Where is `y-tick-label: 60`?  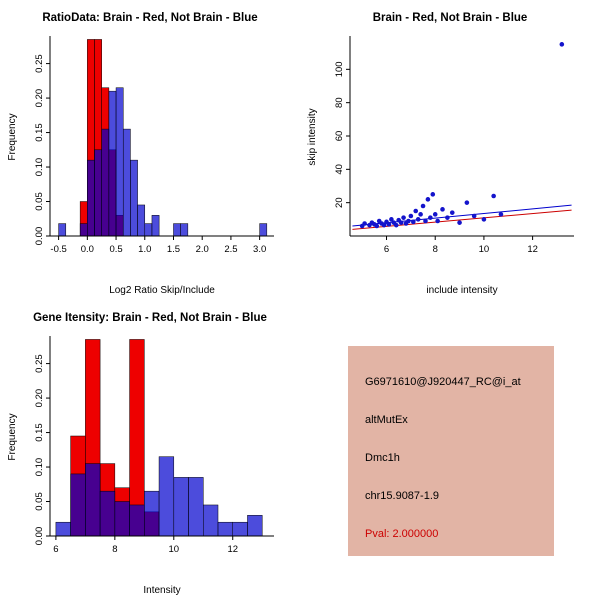 y-tick-label: 60 is located at coordinates (339, 136).